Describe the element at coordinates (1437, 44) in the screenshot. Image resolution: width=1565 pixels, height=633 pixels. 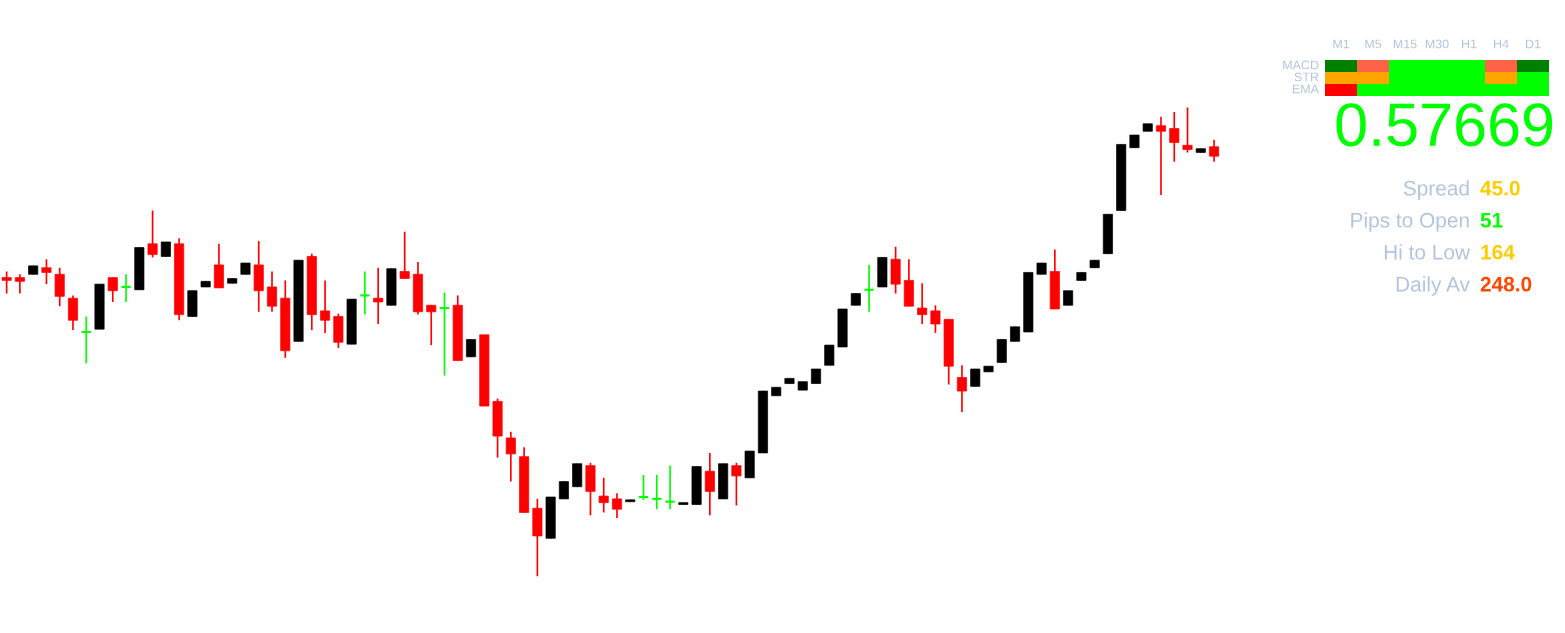
I see `text: M30` at that location.